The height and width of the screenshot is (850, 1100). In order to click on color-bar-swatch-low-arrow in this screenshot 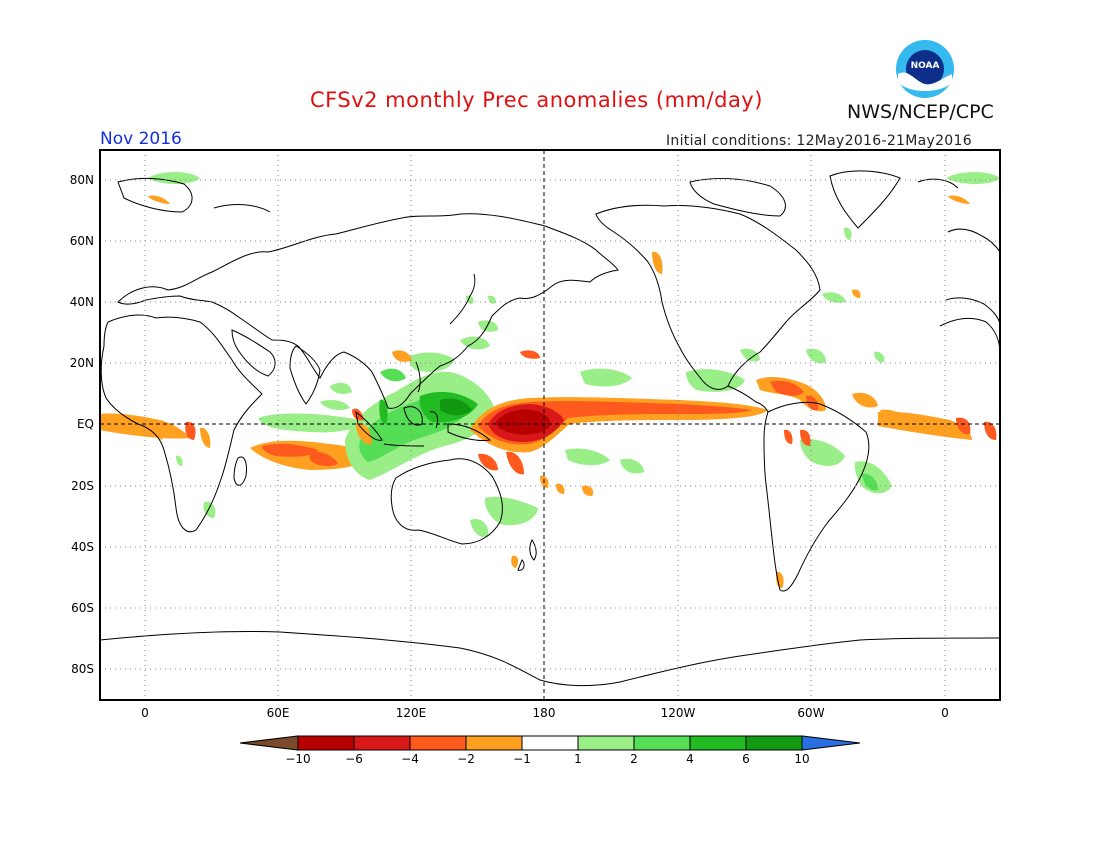, I will do `click(269, 743)`.